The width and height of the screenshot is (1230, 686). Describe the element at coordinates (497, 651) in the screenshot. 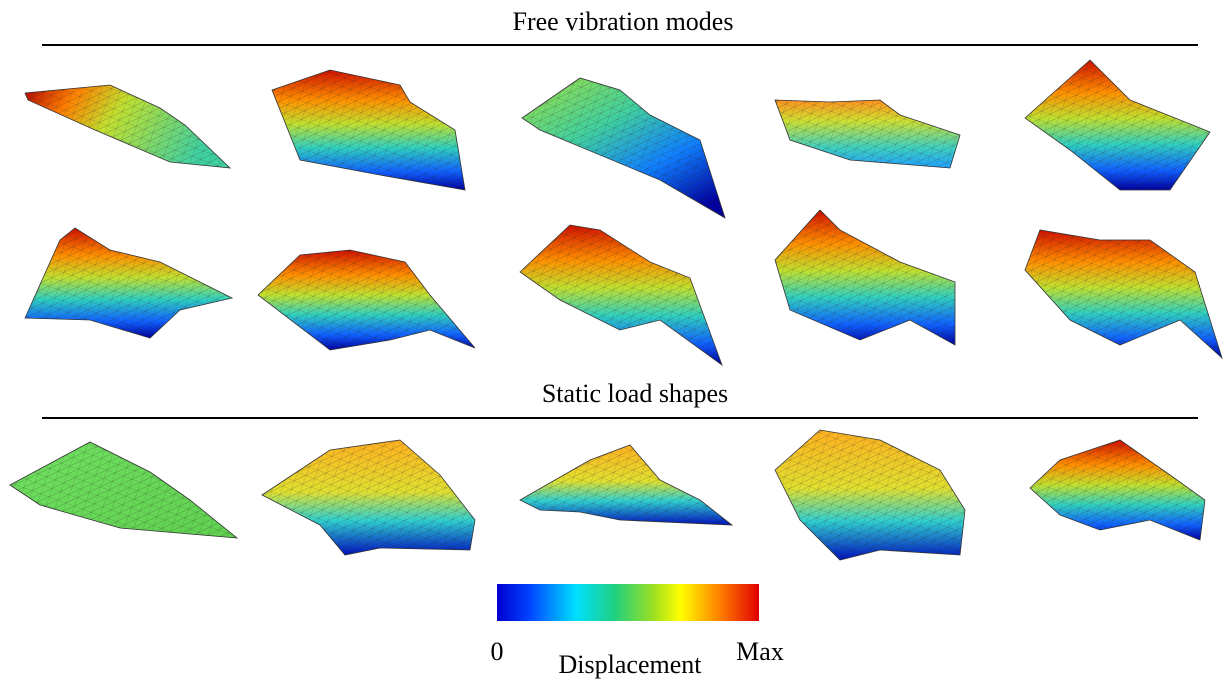

I see `colorbar-min: 0` at that location.